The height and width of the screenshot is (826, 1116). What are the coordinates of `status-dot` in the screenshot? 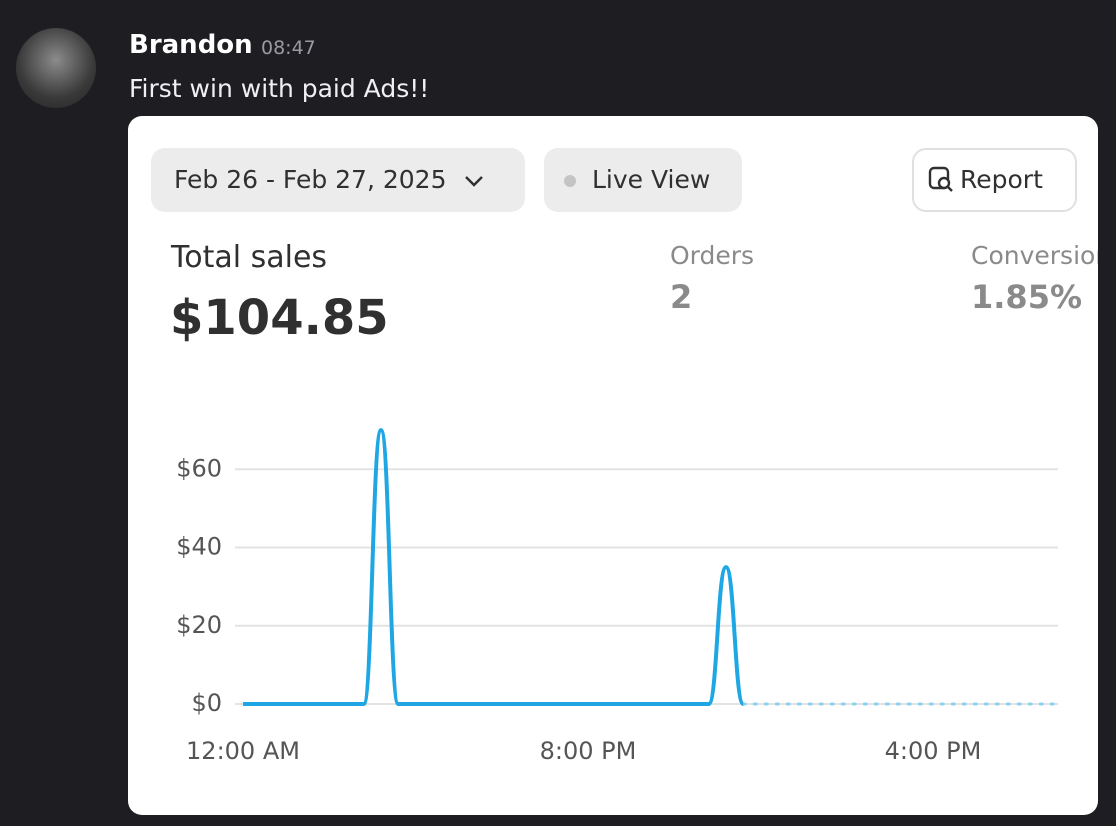 It's located at (570, 181).